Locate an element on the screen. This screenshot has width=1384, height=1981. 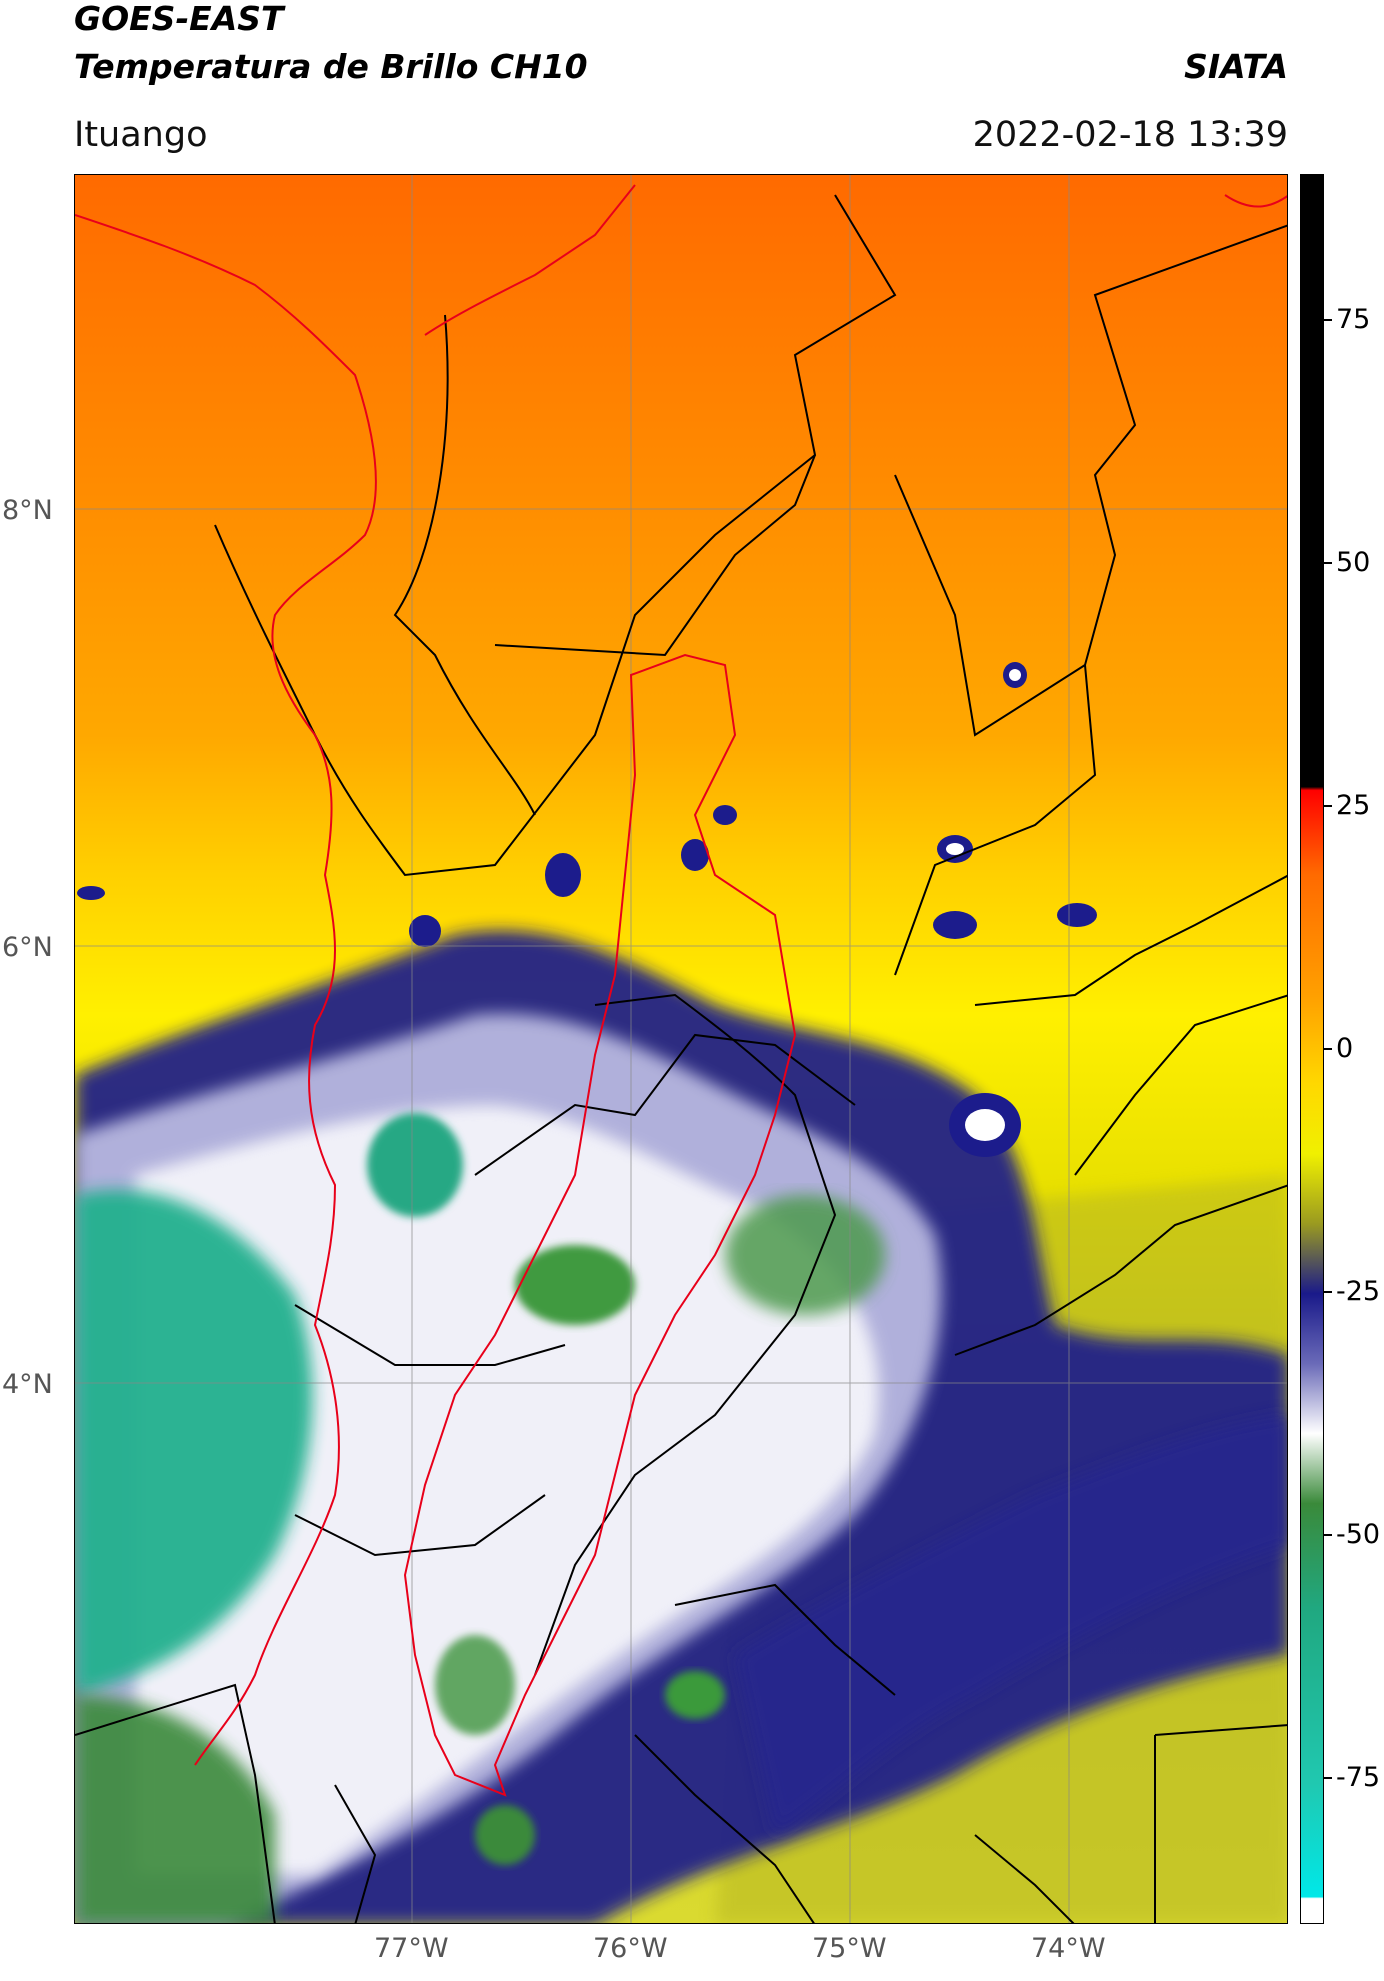
datetime-label: 2022-02-18 13:39 is located at coordinates (1130, 135).